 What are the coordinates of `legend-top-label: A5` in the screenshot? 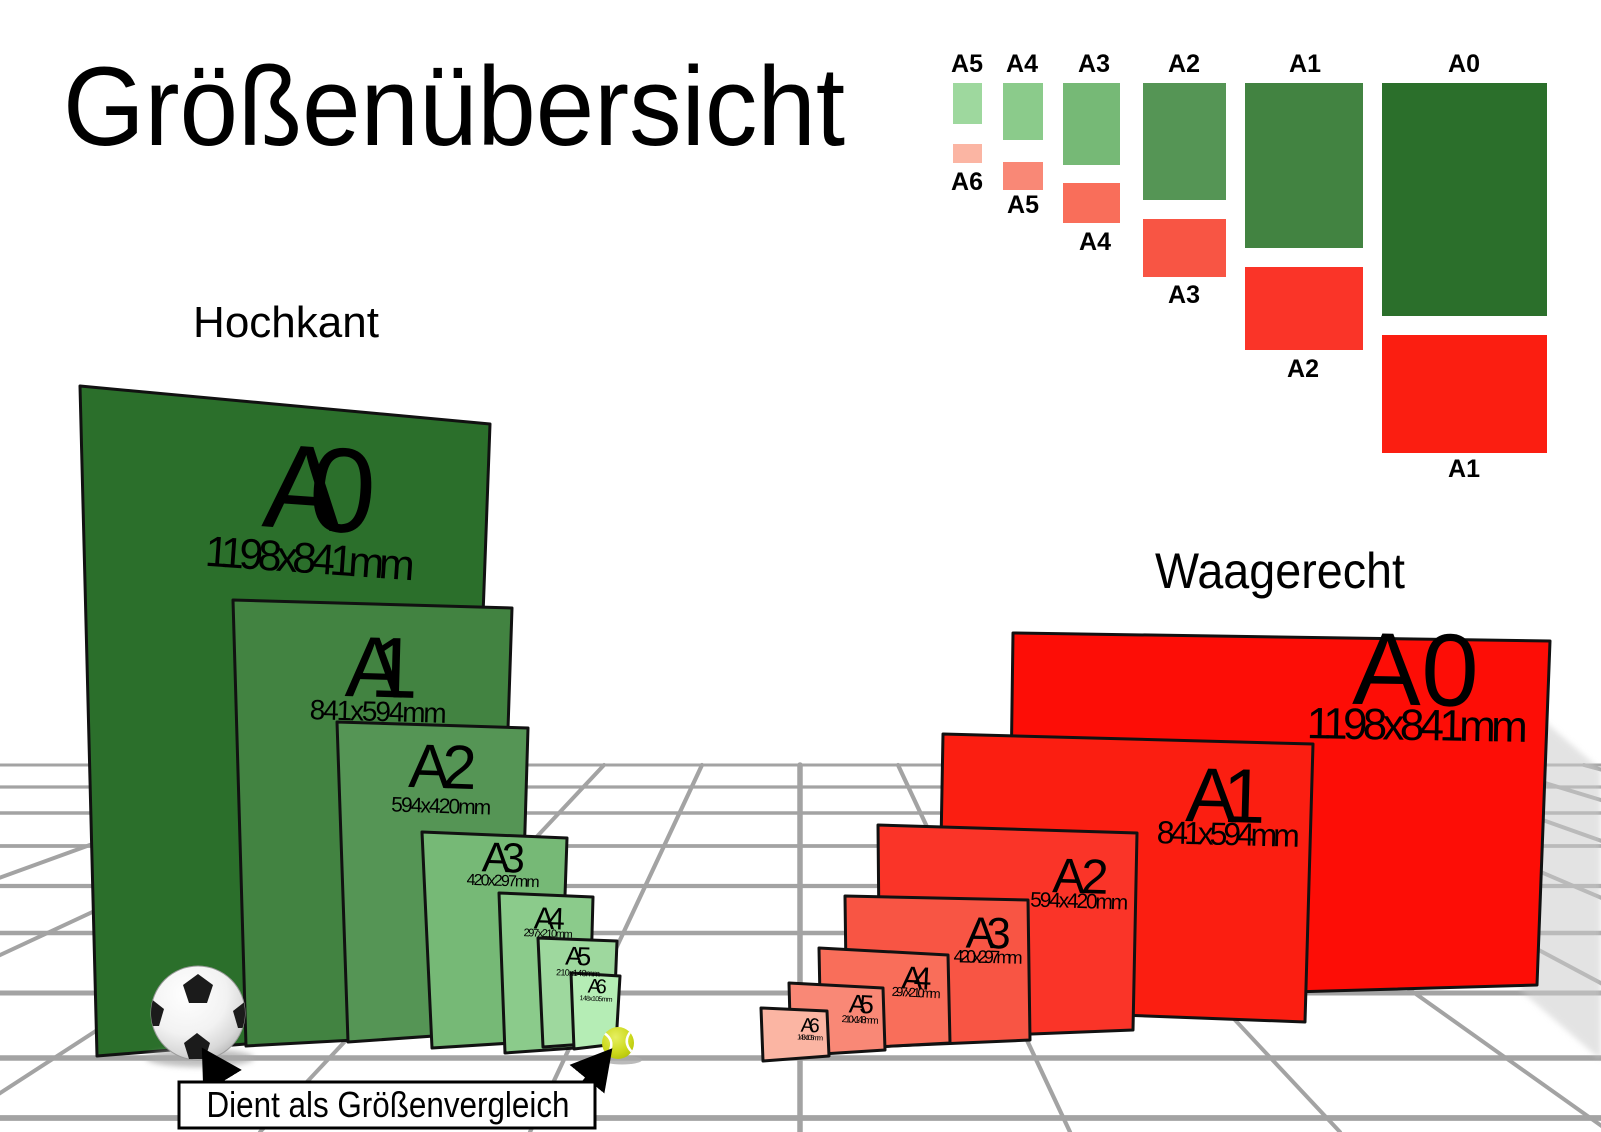 It's located at (967, 64).